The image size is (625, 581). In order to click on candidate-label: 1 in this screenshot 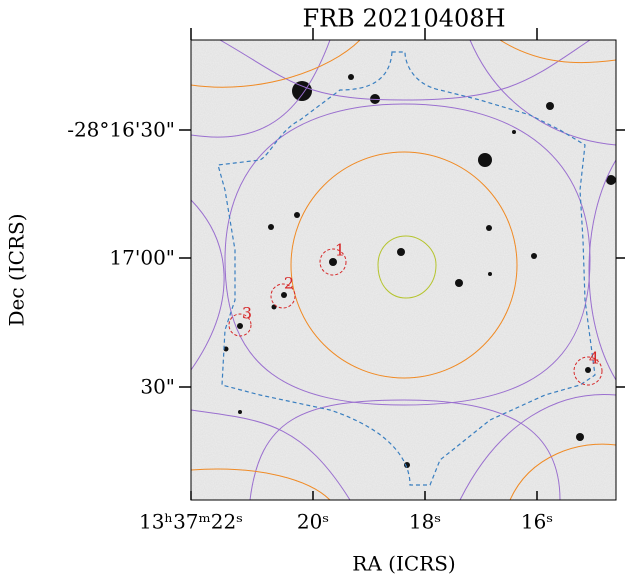, I will do `click(340, 250)`.